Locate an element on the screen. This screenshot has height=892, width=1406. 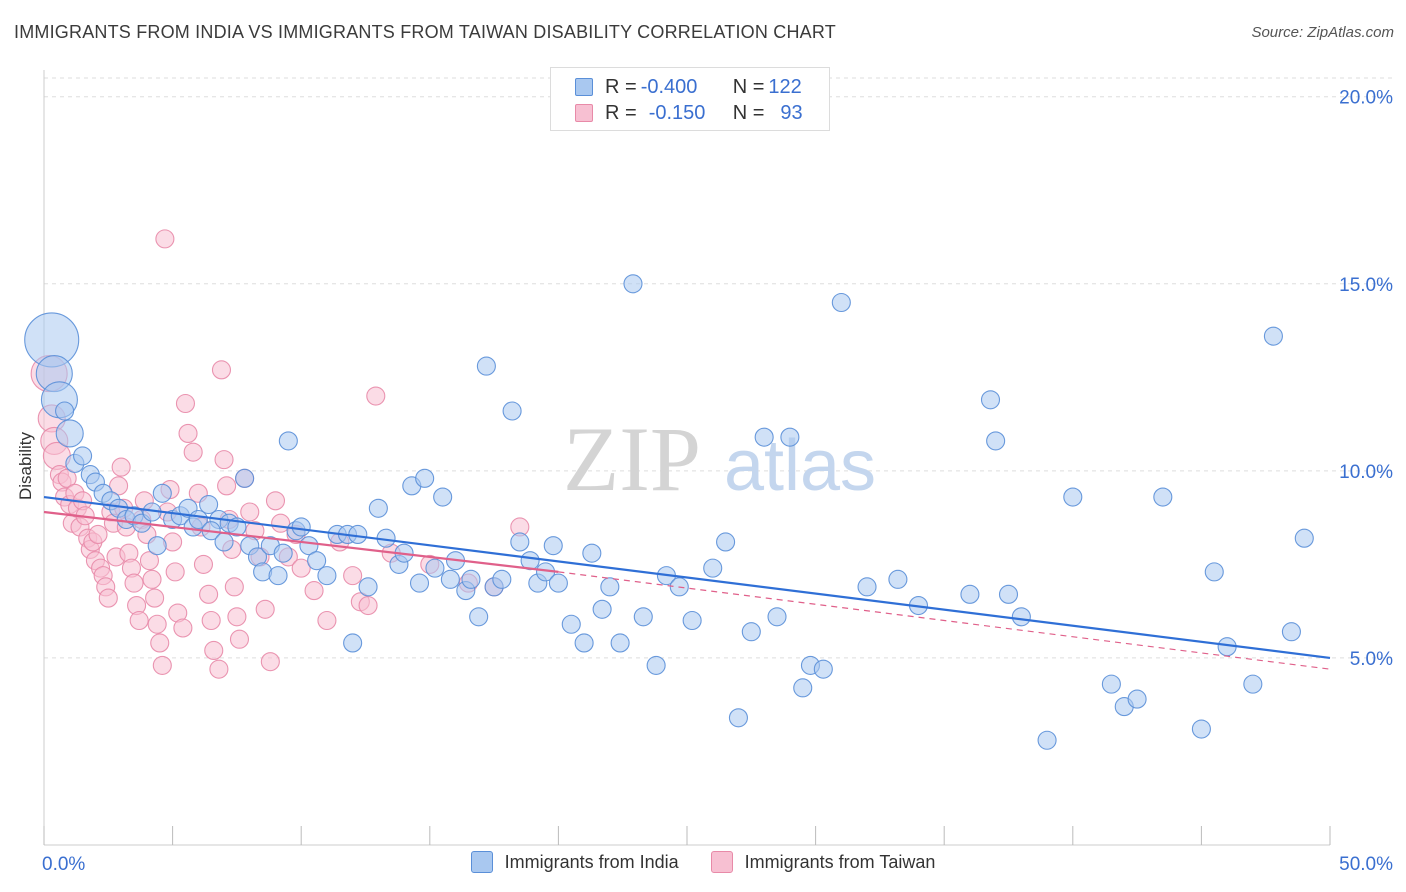
trend-line-taiwan is located at coordinates (301, 541).